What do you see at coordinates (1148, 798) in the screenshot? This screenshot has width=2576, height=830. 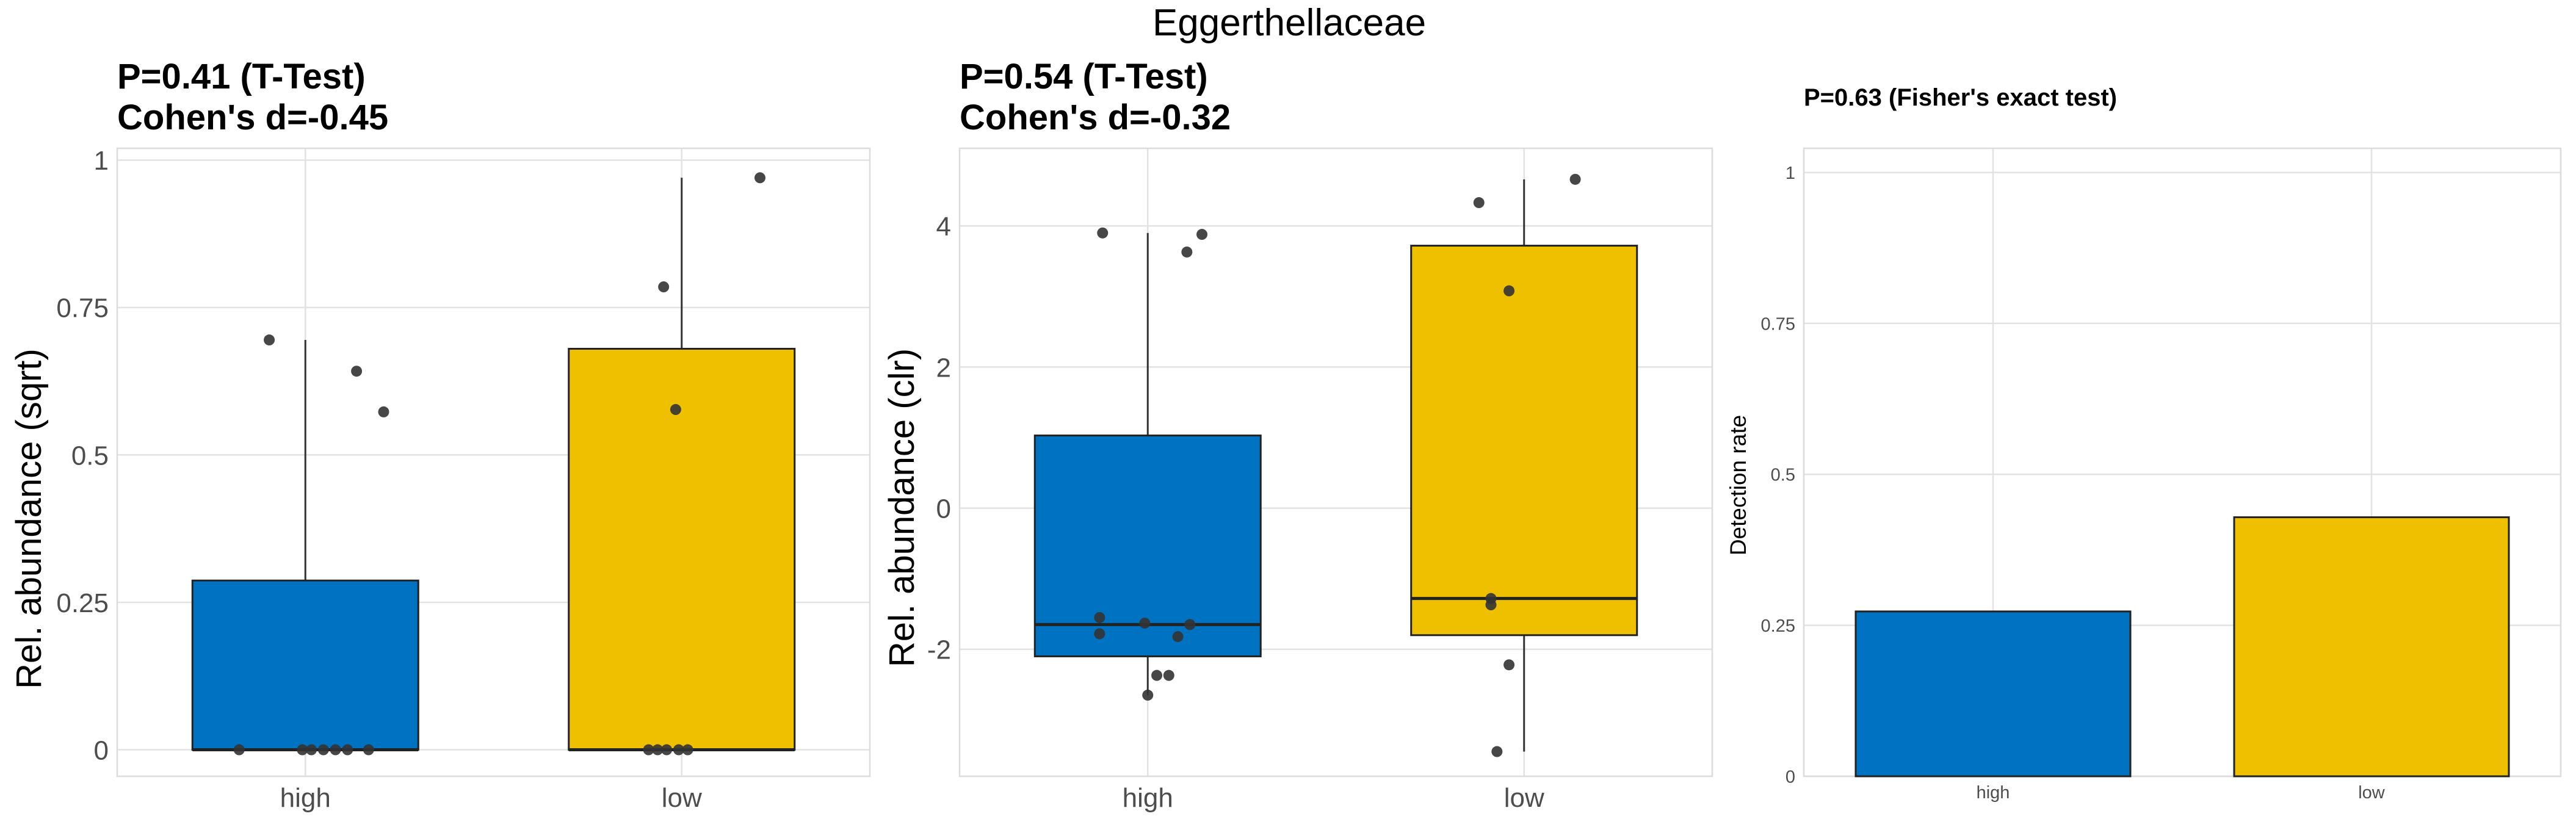 I see `panel2-x-tick-label-high: high` at bounding box center [1148, 798].